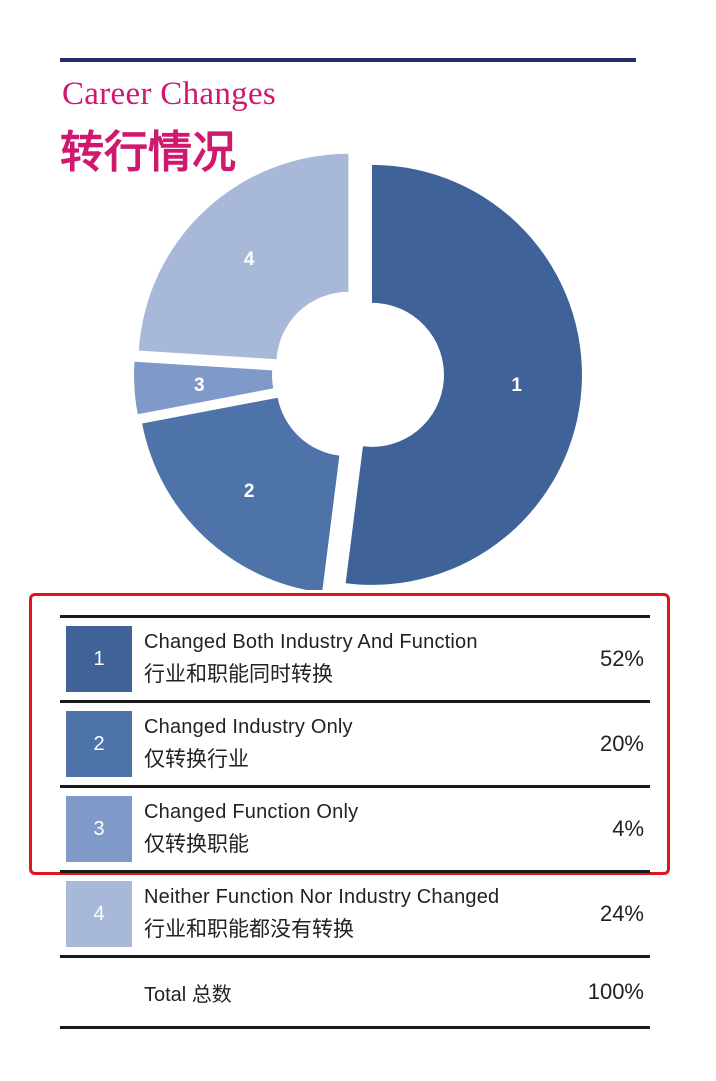 The image size is (716, 1081). I want to click on legend-label-zh-2: 仅转换行业, so click(196, 758).